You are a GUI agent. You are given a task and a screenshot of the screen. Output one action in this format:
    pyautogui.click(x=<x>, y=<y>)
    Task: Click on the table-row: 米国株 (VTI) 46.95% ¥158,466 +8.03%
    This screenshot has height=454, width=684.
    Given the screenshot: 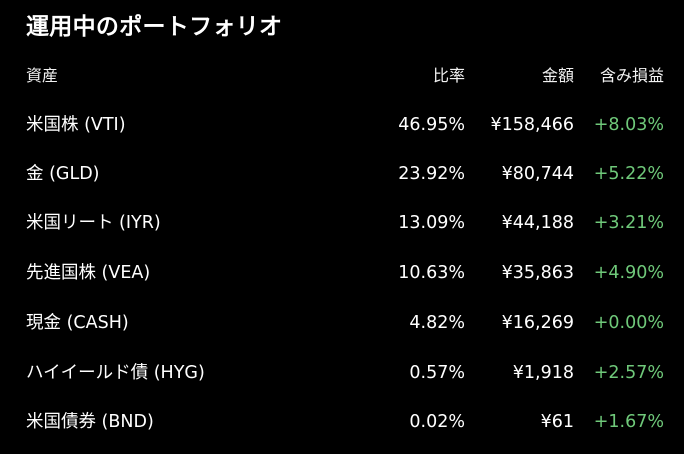 What is the action you would take?
    pyautogui.click(x=342, y=125)
    